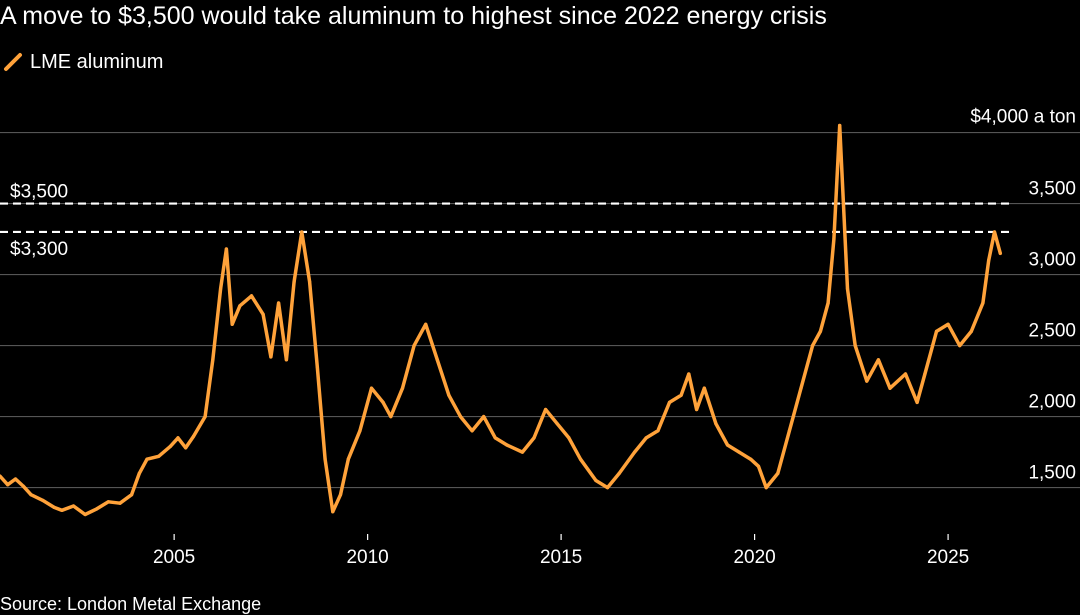  Describe the element at coordinates (948, 557) in the screenshot. I see `x-tick-label-2025: 2025` at that location.